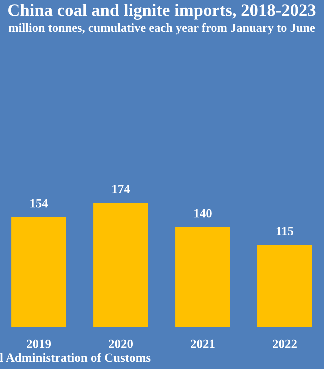 The image size is (324, 369). What do you see at coordinates (121, 189) in the screenshot?
I see `data-label: 174` at bounding box center [121, 189].